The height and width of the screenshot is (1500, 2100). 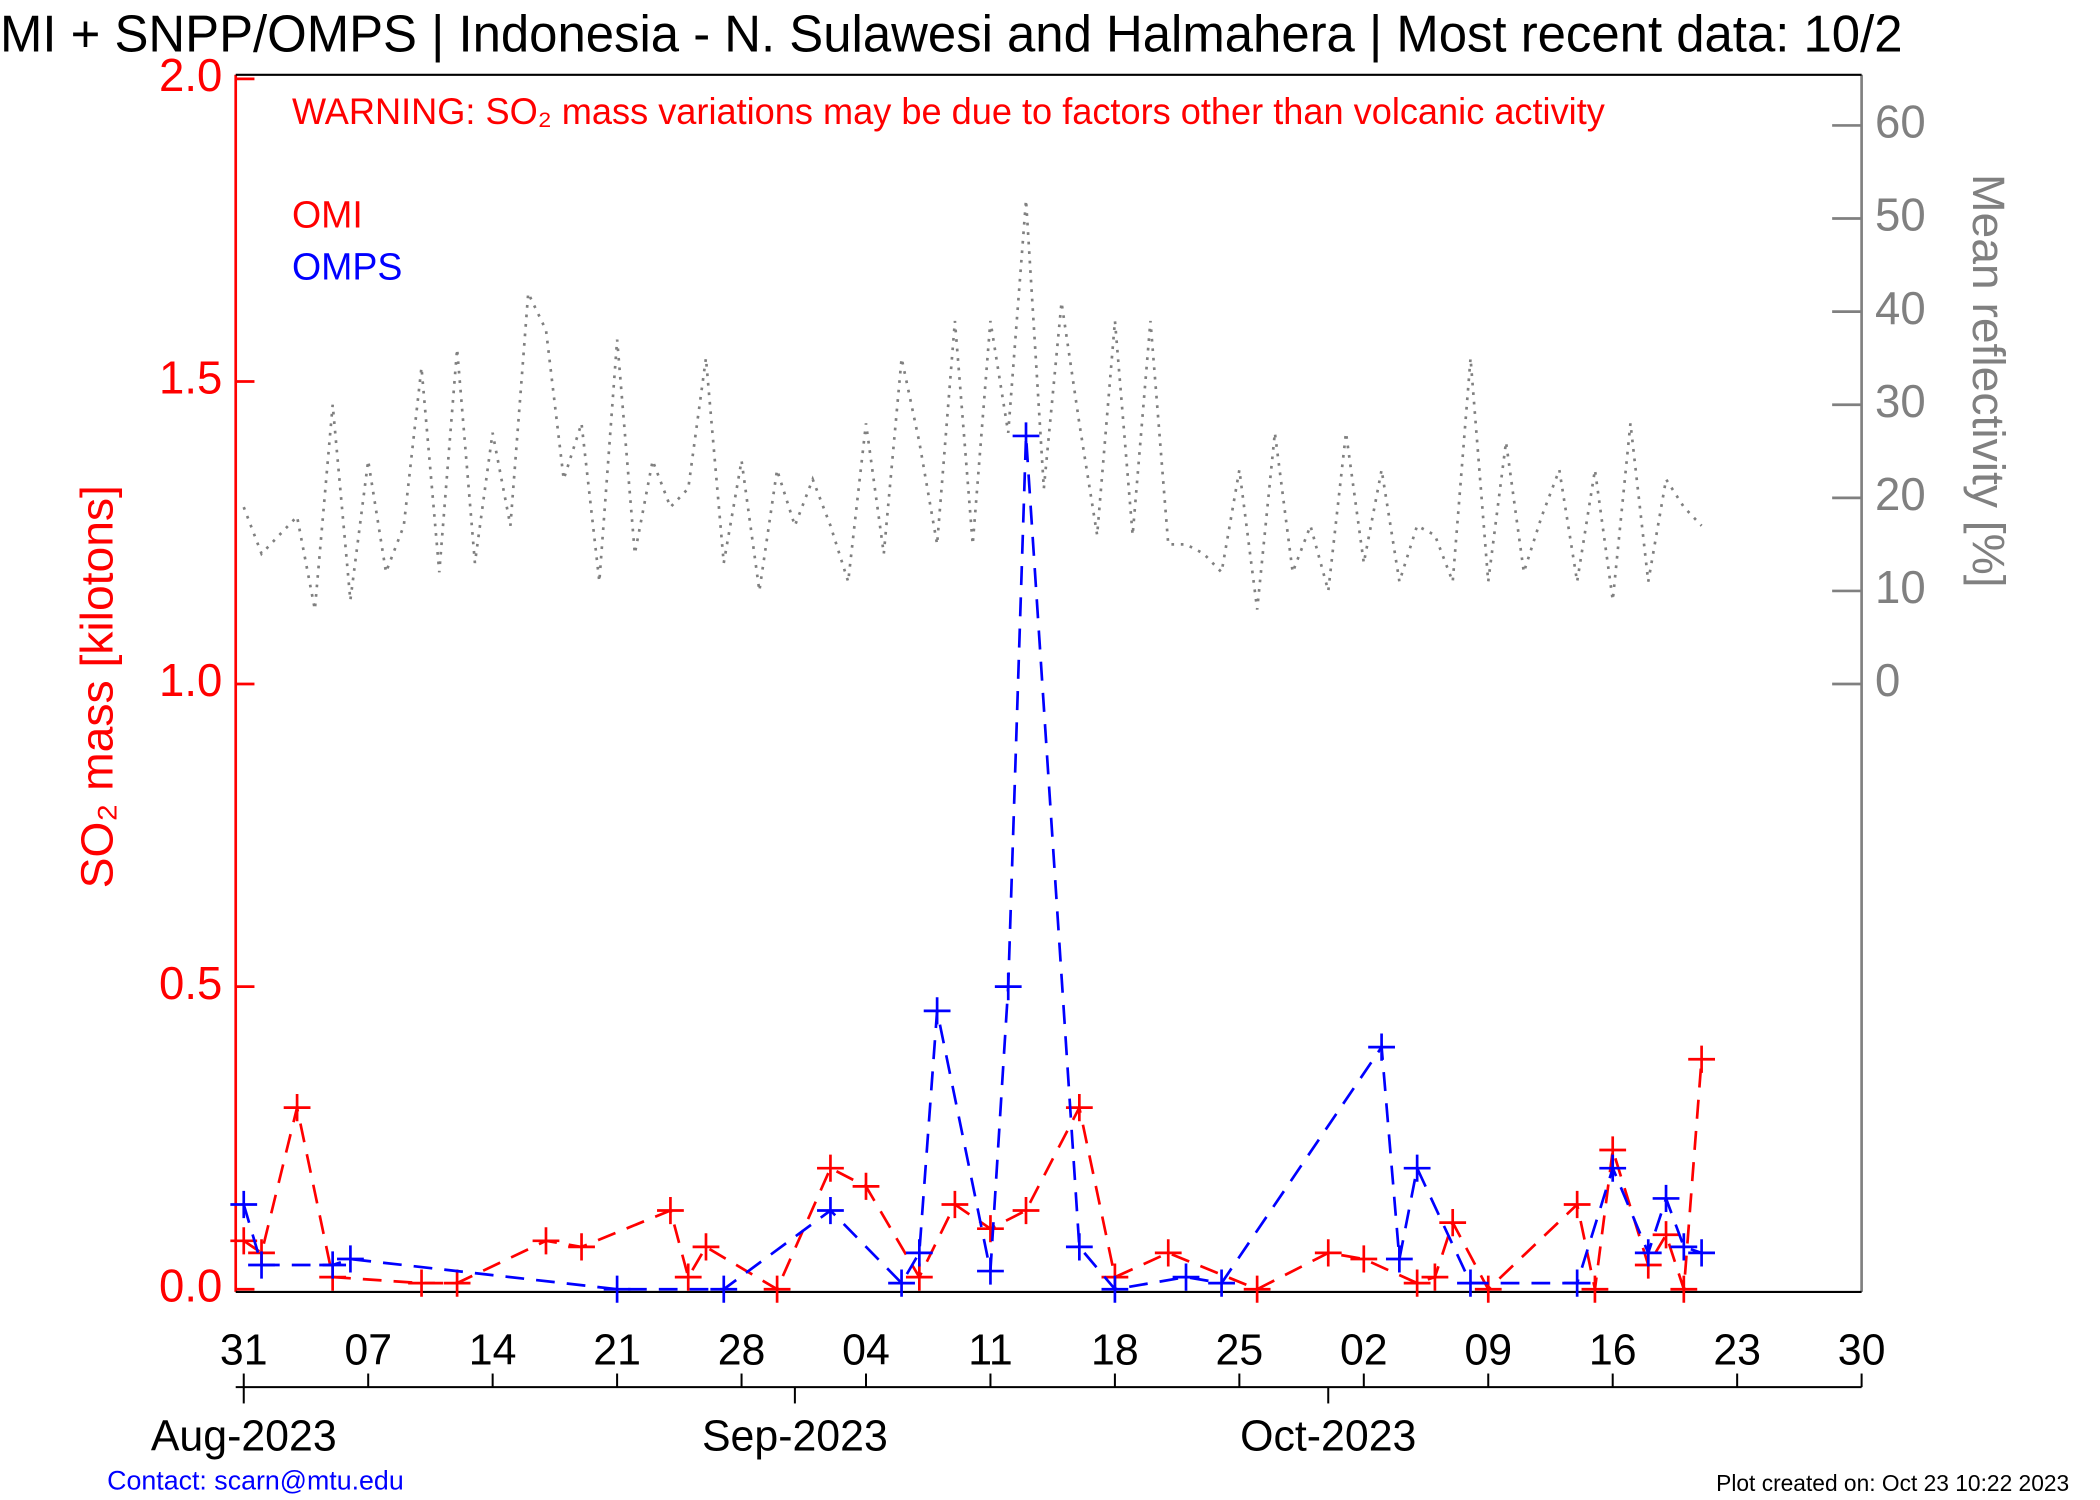 I want to click on x-tick-label: 07, so click(x=368, y=1350).